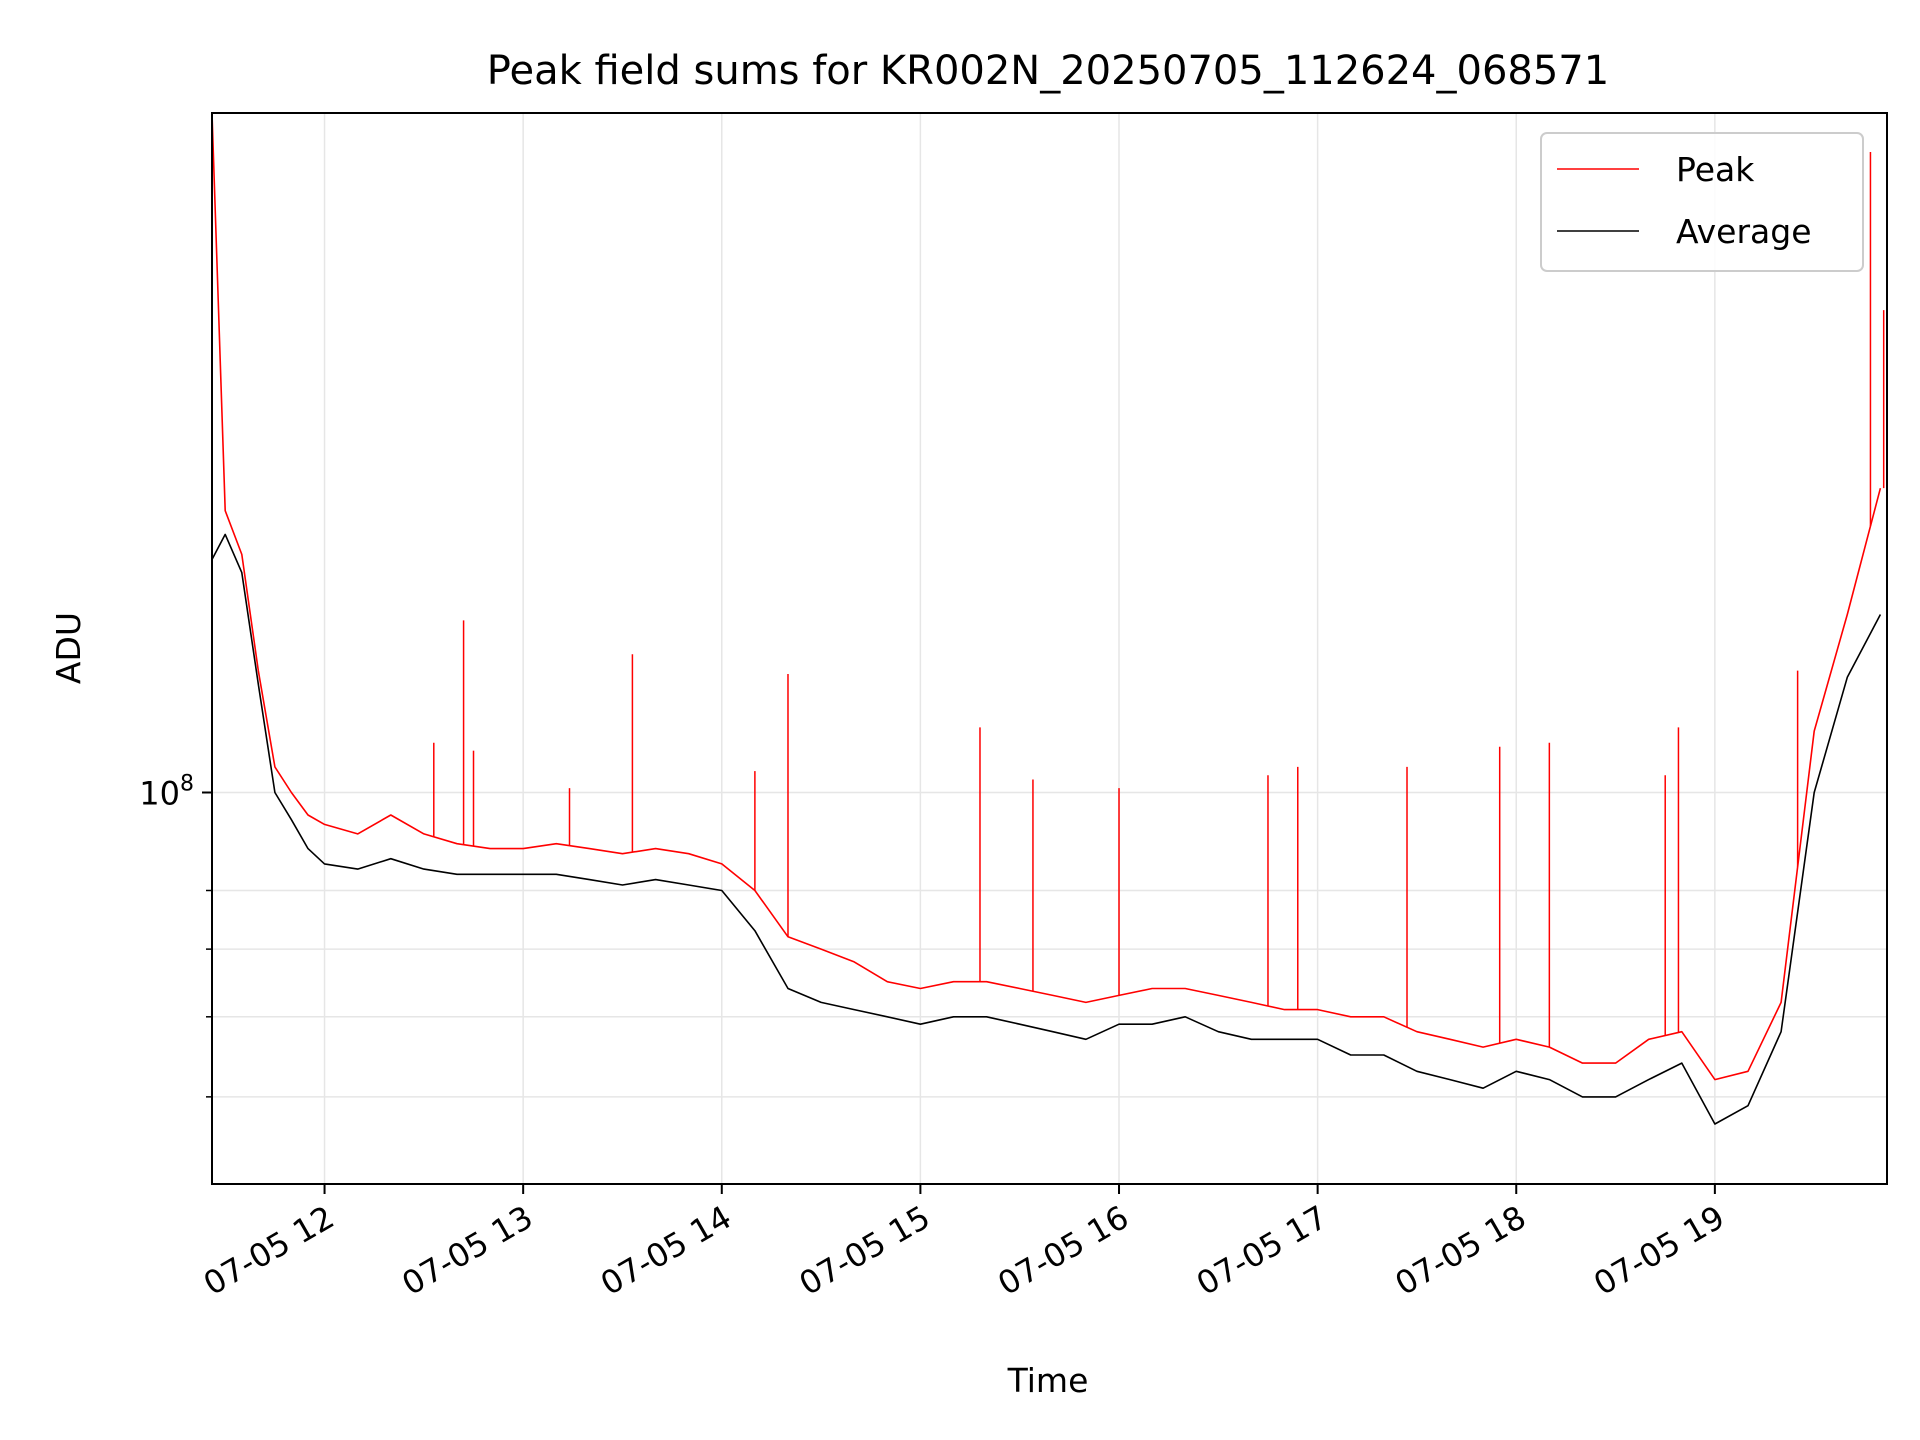 The height and width of the screenshot is (1440, 1920). I want to click on legend-average-label: Average, so click(1744, 231).